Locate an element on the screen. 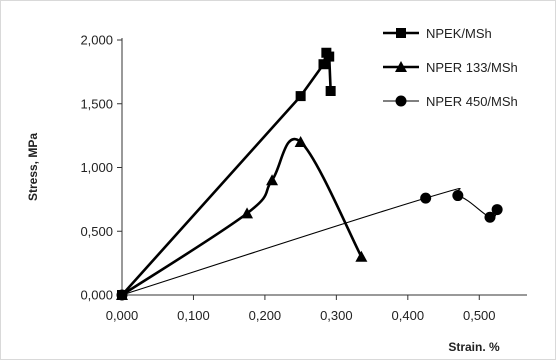 Image resolution: width=556 pixels, height=361 pixels. legend-label: NPER 450/MSh is located at coordinates (472, 101).